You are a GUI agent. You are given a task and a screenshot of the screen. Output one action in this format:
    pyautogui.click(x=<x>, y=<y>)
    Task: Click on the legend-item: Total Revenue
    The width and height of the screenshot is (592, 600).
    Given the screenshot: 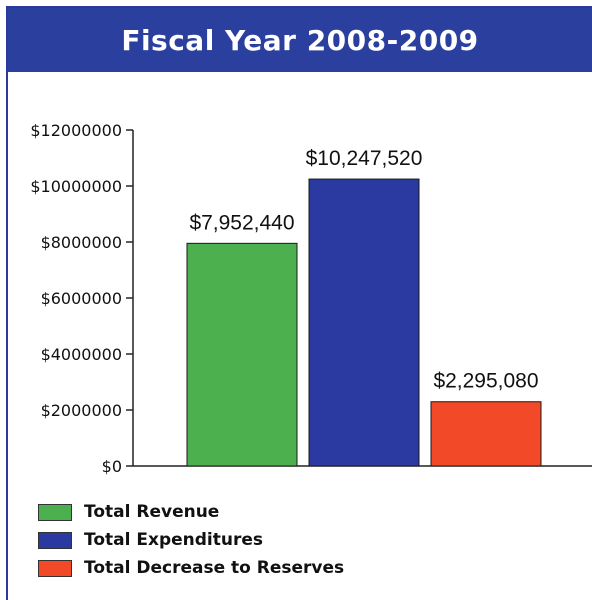 What is the action you would take?
    pyautogui.click(x=191, y=512)
    